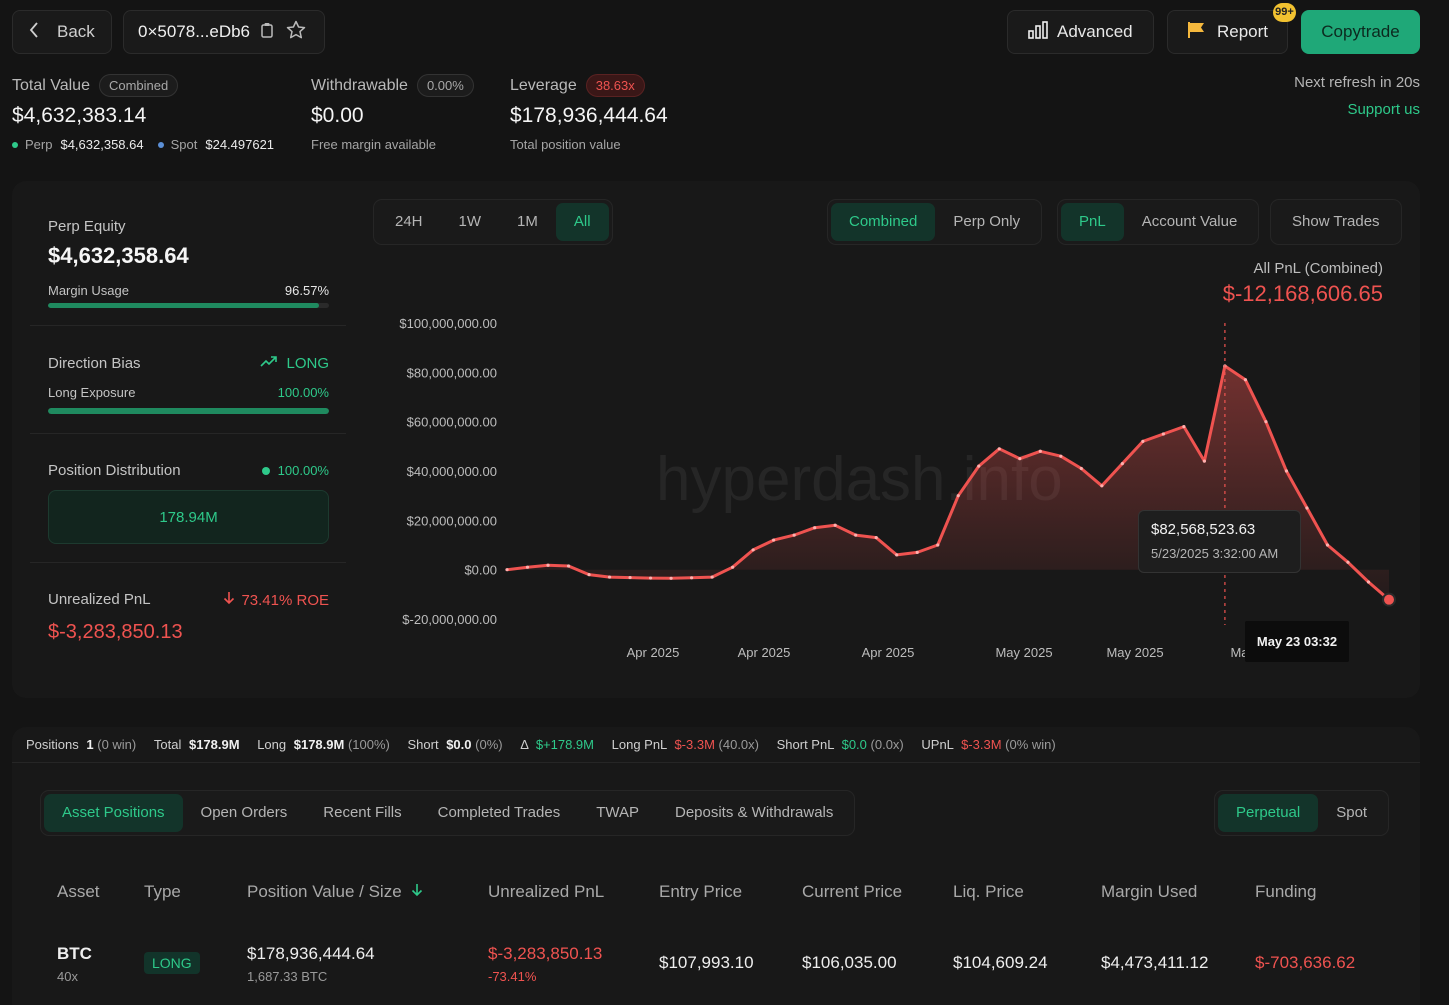 This screenshot has height=1005, width=1449. Describe the element at coordinates (38, 32) in the screenshot. I see `chevron-left-icon` at that location.